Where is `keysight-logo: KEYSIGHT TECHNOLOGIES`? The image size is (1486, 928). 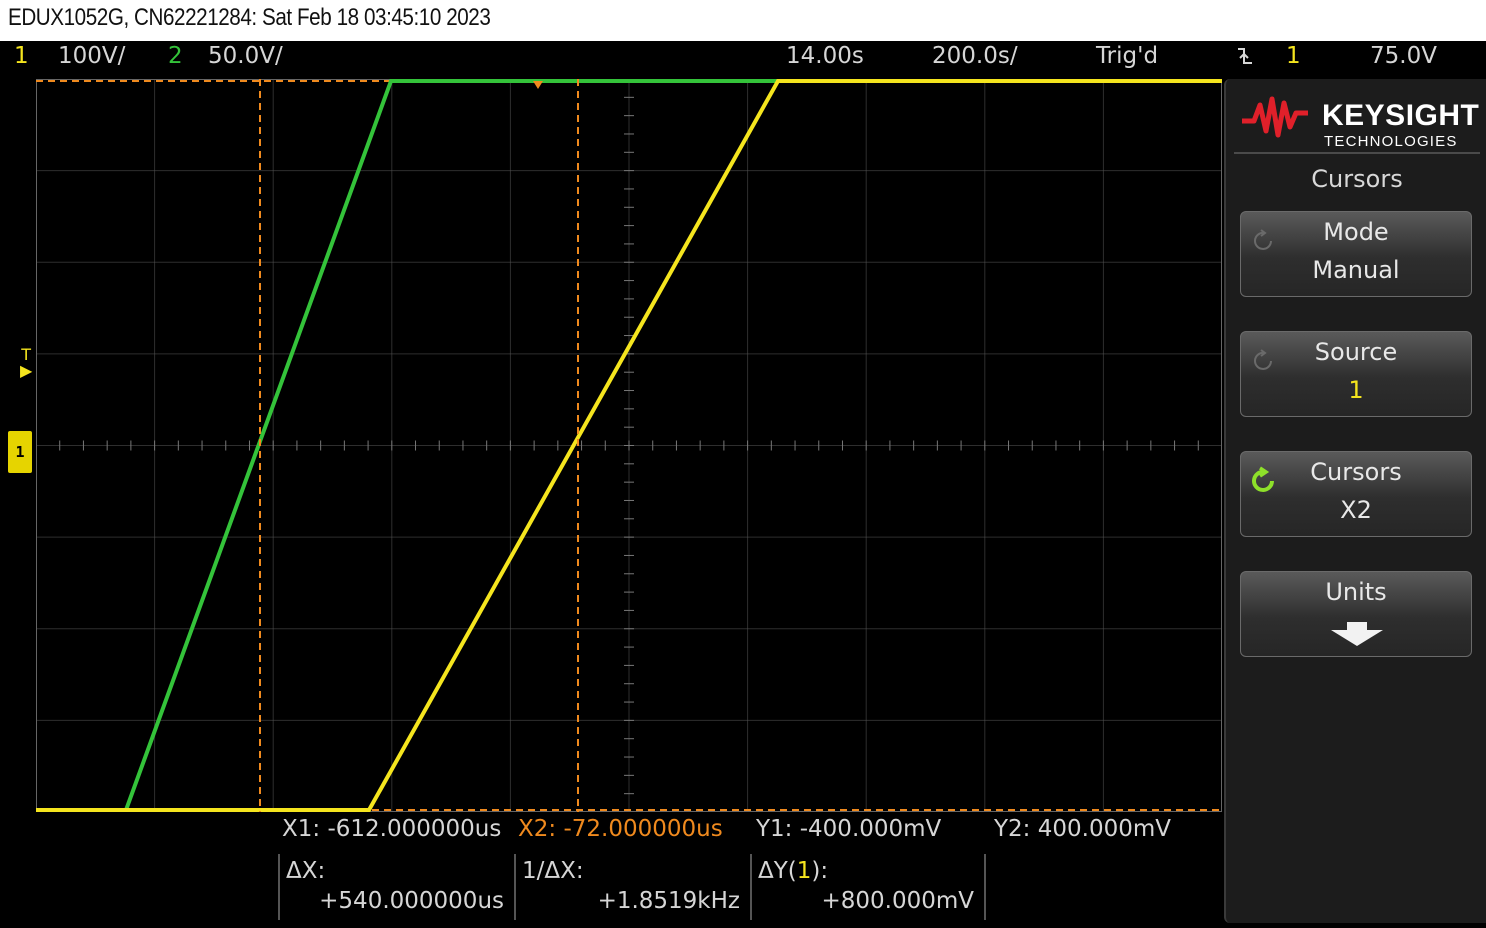
keysight-logo: KEYSIGHT TECHNOLOGIES is located at coordinates (1360, 120).